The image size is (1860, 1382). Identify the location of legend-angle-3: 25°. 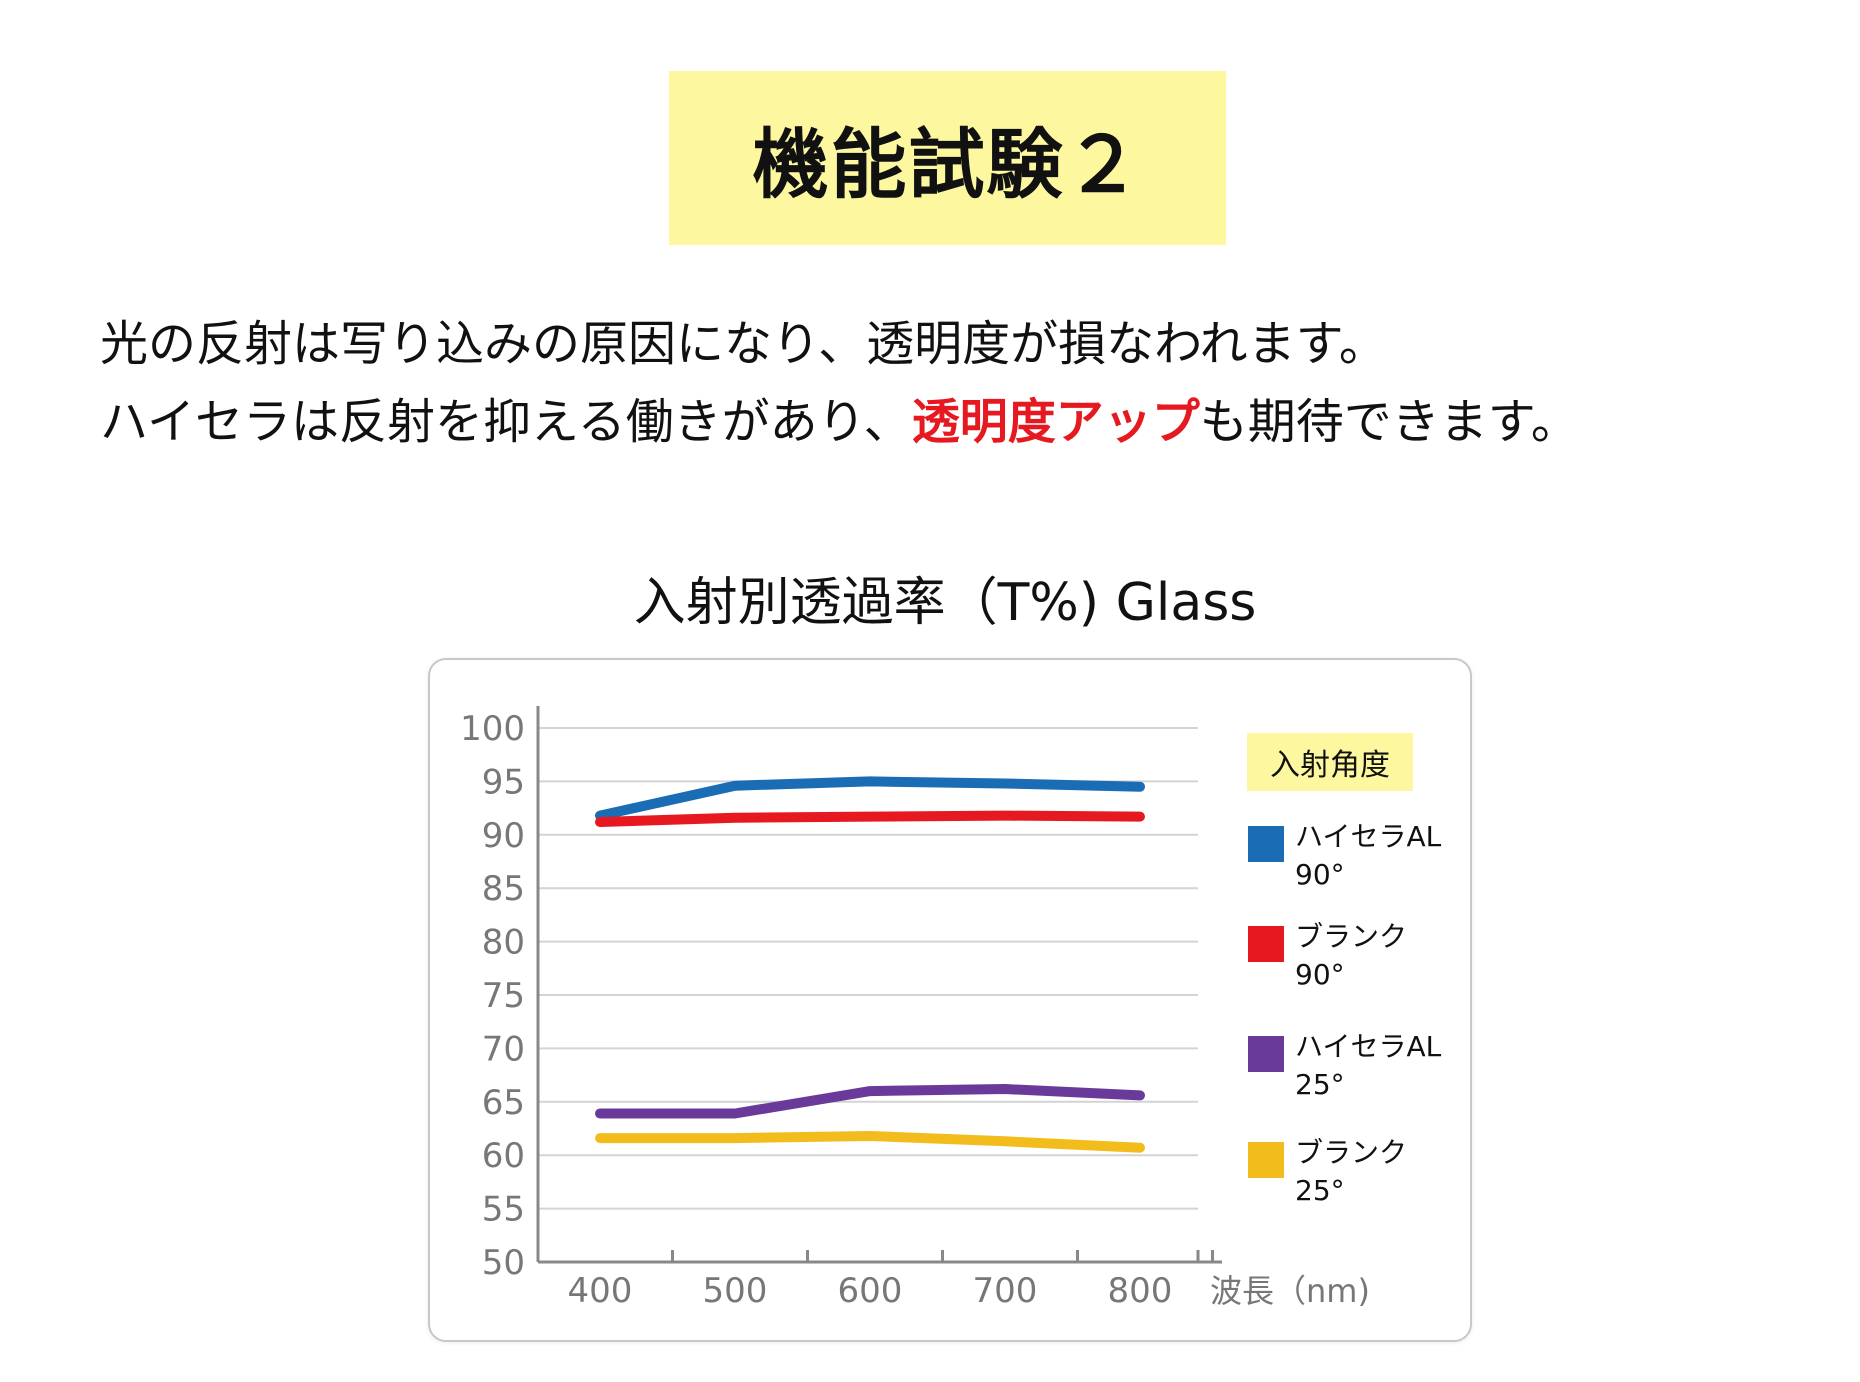
(1320, 1084).